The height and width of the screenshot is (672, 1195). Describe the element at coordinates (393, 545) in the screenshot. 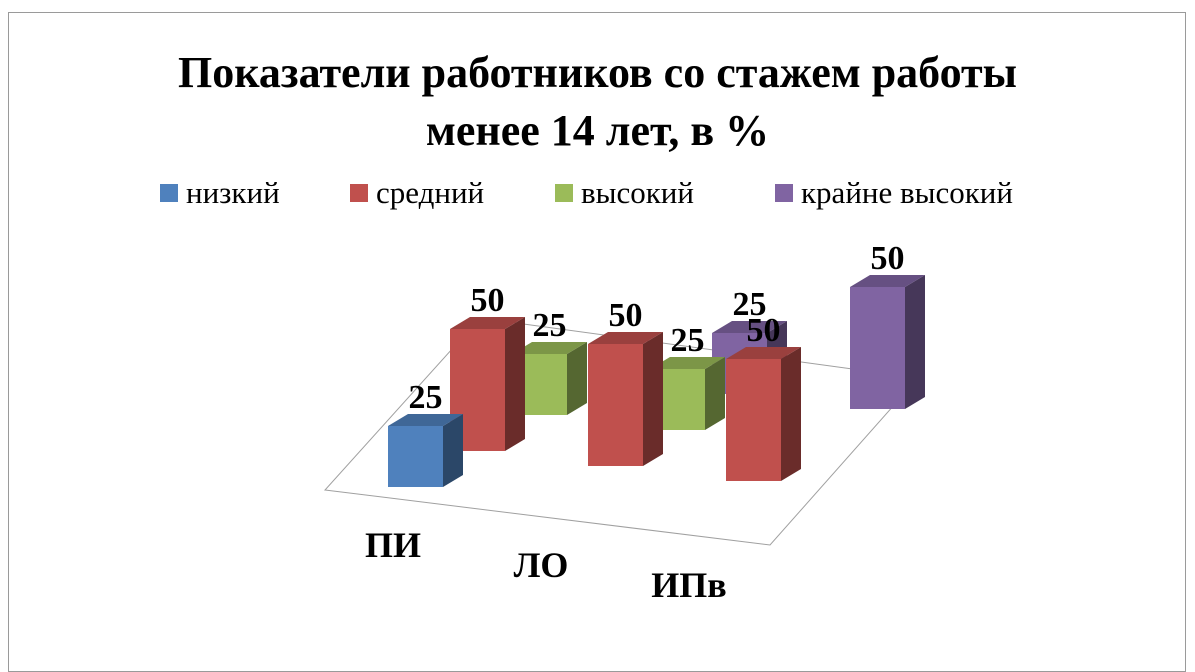

I see `x-tick-label: ПИ` at that location.